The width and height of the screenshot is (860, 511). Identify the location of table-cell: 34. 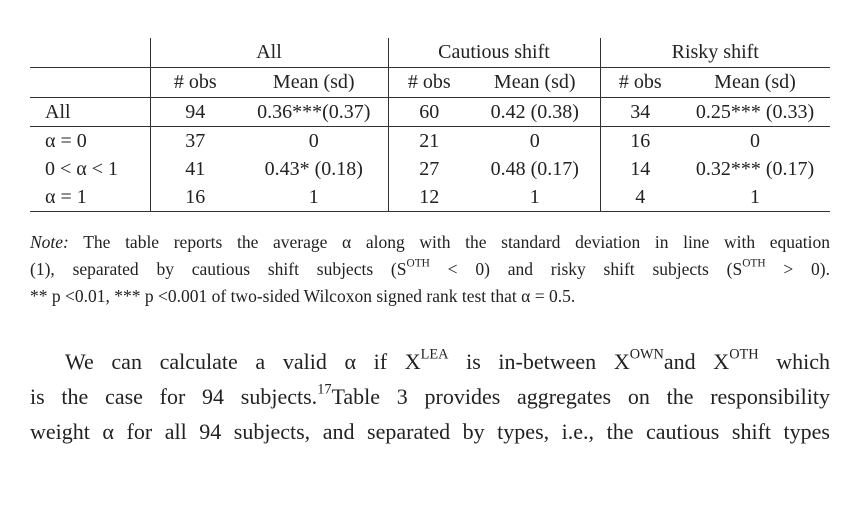
(639, 112).